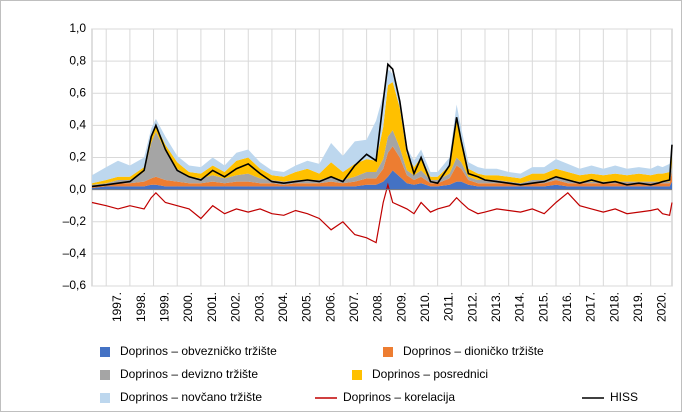  I want to click on x-tick-label: 2020., so click(662, 307).